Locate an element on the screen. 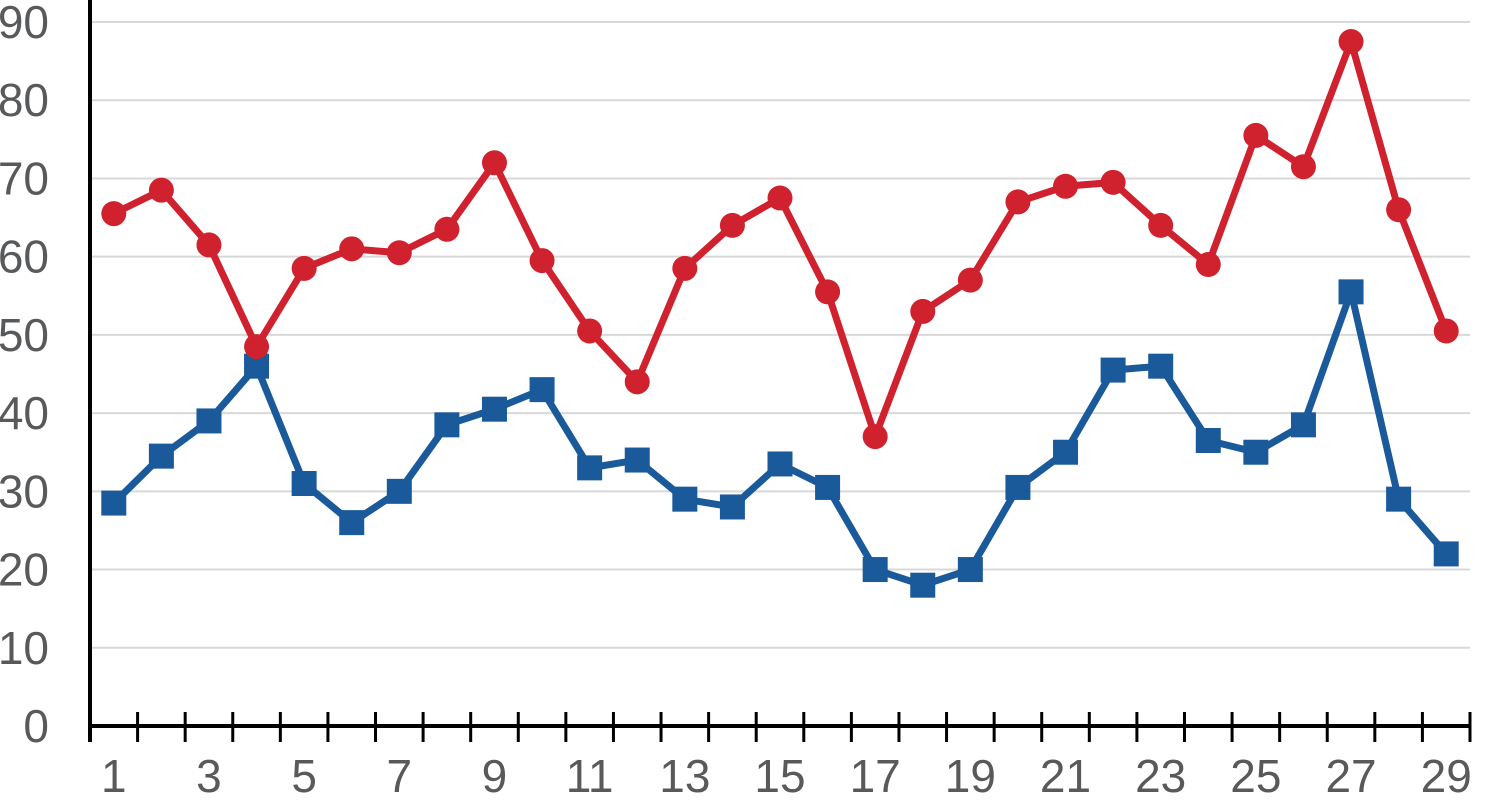 The height and width of the screenshot is (802, 1488). y-axis-labels: 0 10 20 30 40 50 60 70 80 90 is located at coordinates (24, 376).